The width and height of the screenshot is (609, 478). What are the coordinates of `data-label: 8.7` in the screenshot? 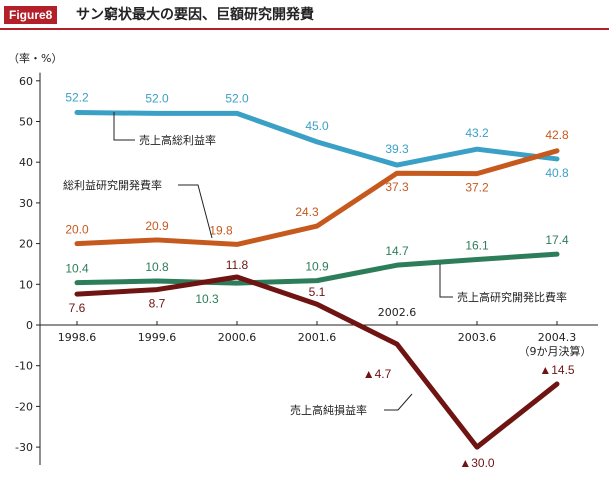 It's located at (157, 304).